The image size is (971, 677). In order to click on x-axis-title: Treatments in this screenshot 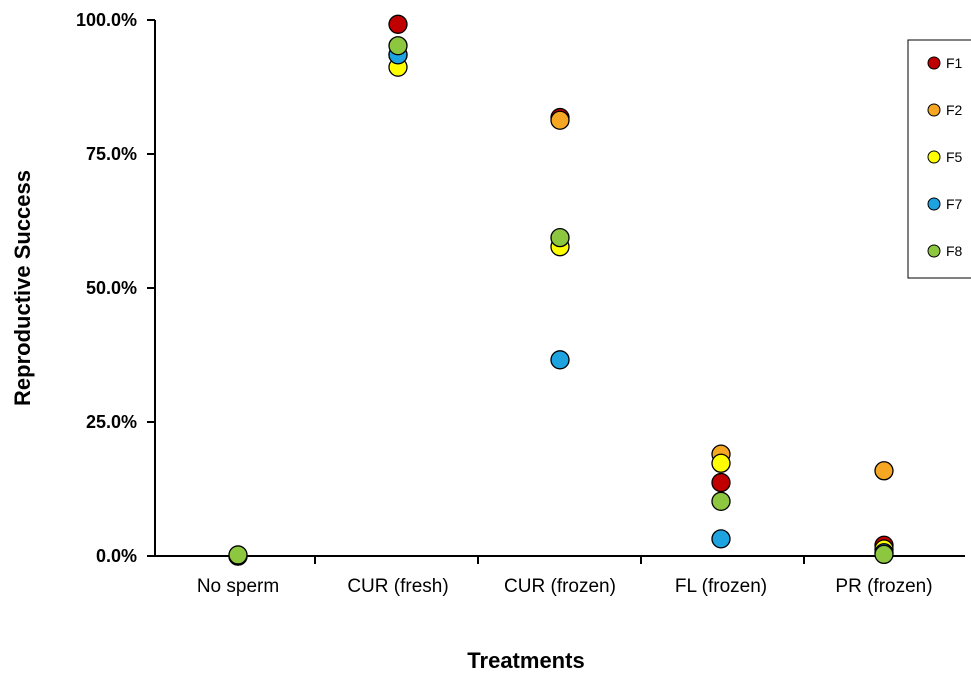, I will do `click(525, 660)`.